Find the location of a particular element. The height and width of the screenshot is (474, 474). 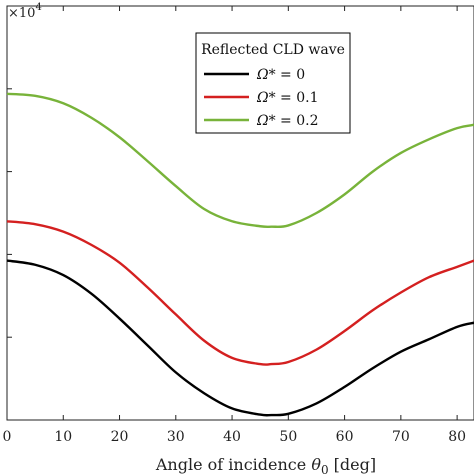

legend-entries: Ω* = 0 Ω* = 0.1 Ω* = 0.2 is located at coordinates (261, 98).